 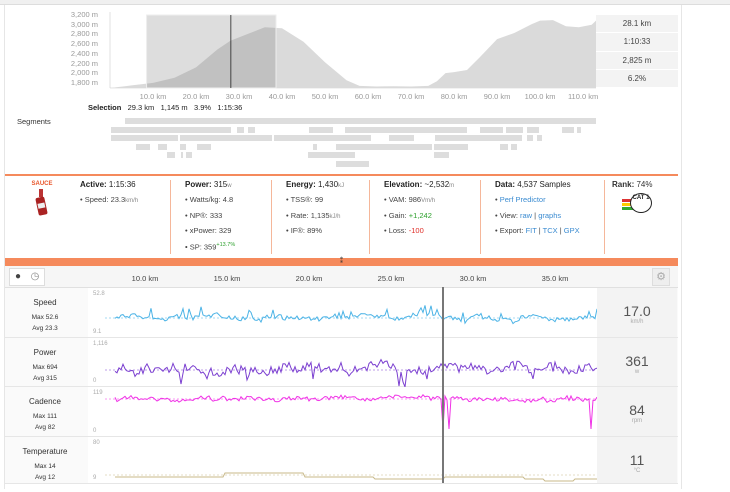 I want to click on stream-value-panel: 17.0 km/h, so click(x=637, y=312).